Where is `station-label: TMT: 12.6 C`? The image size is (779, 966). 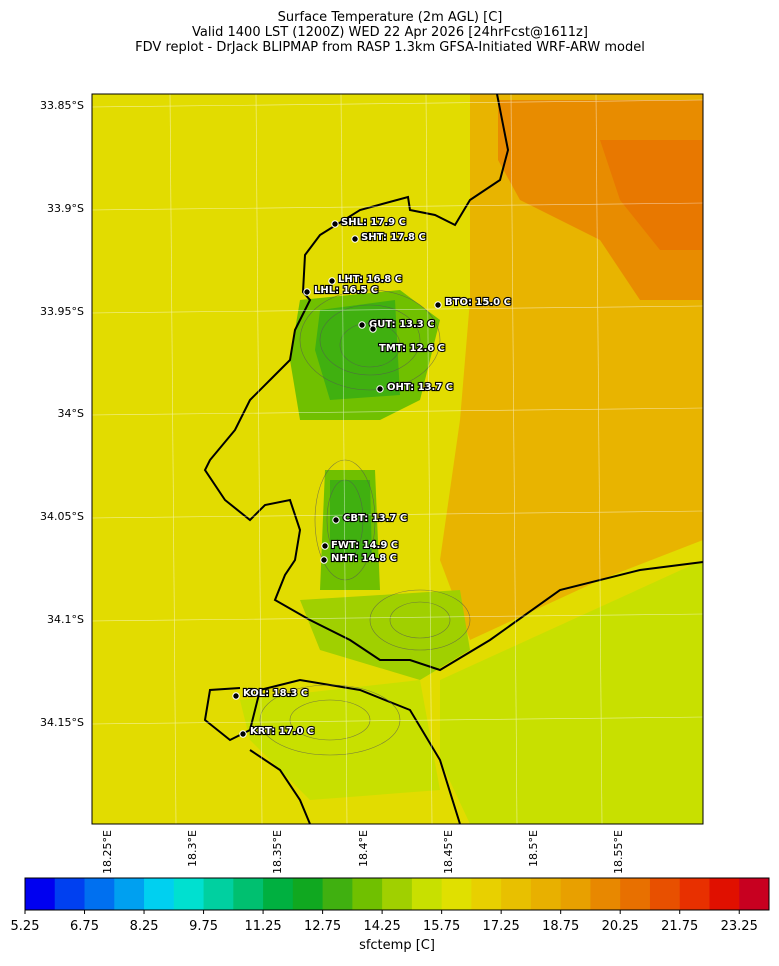 station-label: TMT: 12.6 C is located at coordinates (412, 348).